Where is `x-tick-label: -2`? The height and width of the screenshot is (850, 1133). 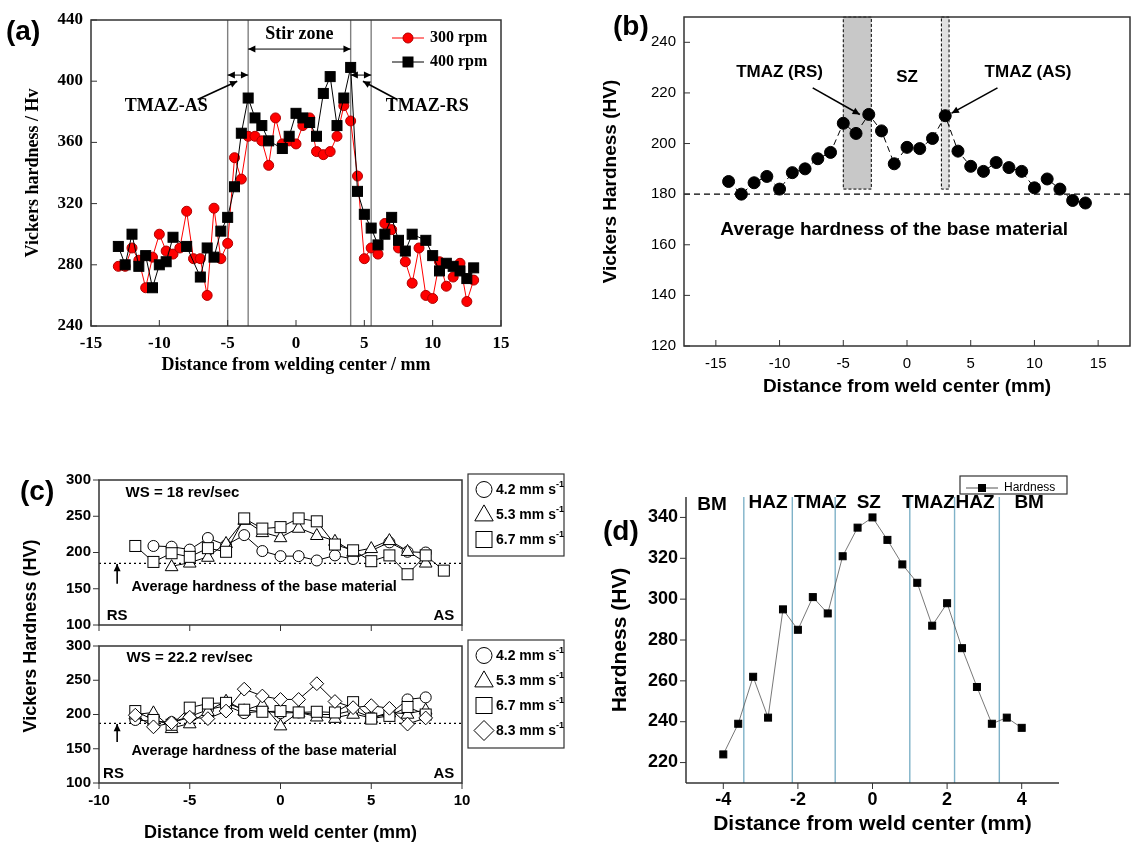
x-tick-label: -2 is located at coordinates (797, 799).